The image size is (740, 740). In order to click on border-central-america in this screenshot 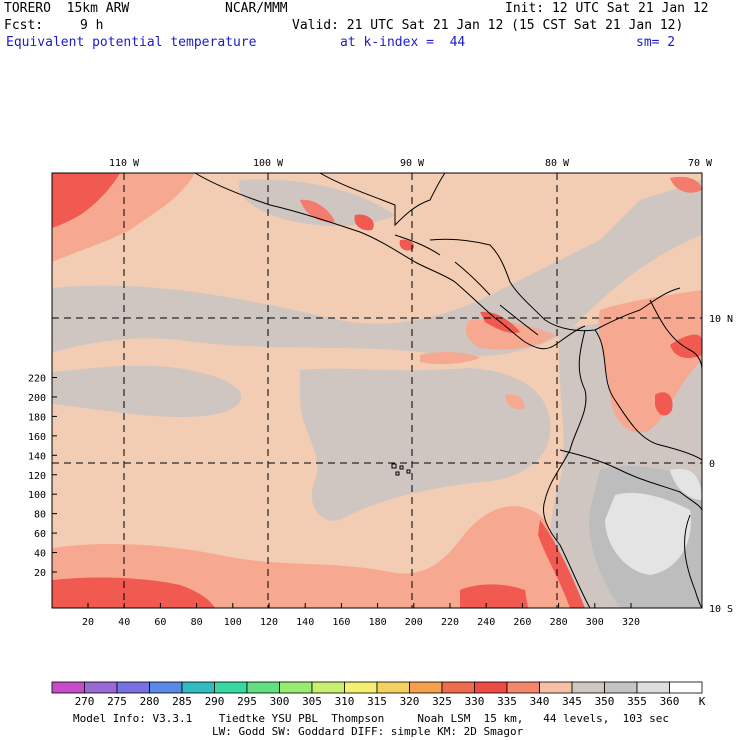, I will do `click(466, 285)`.